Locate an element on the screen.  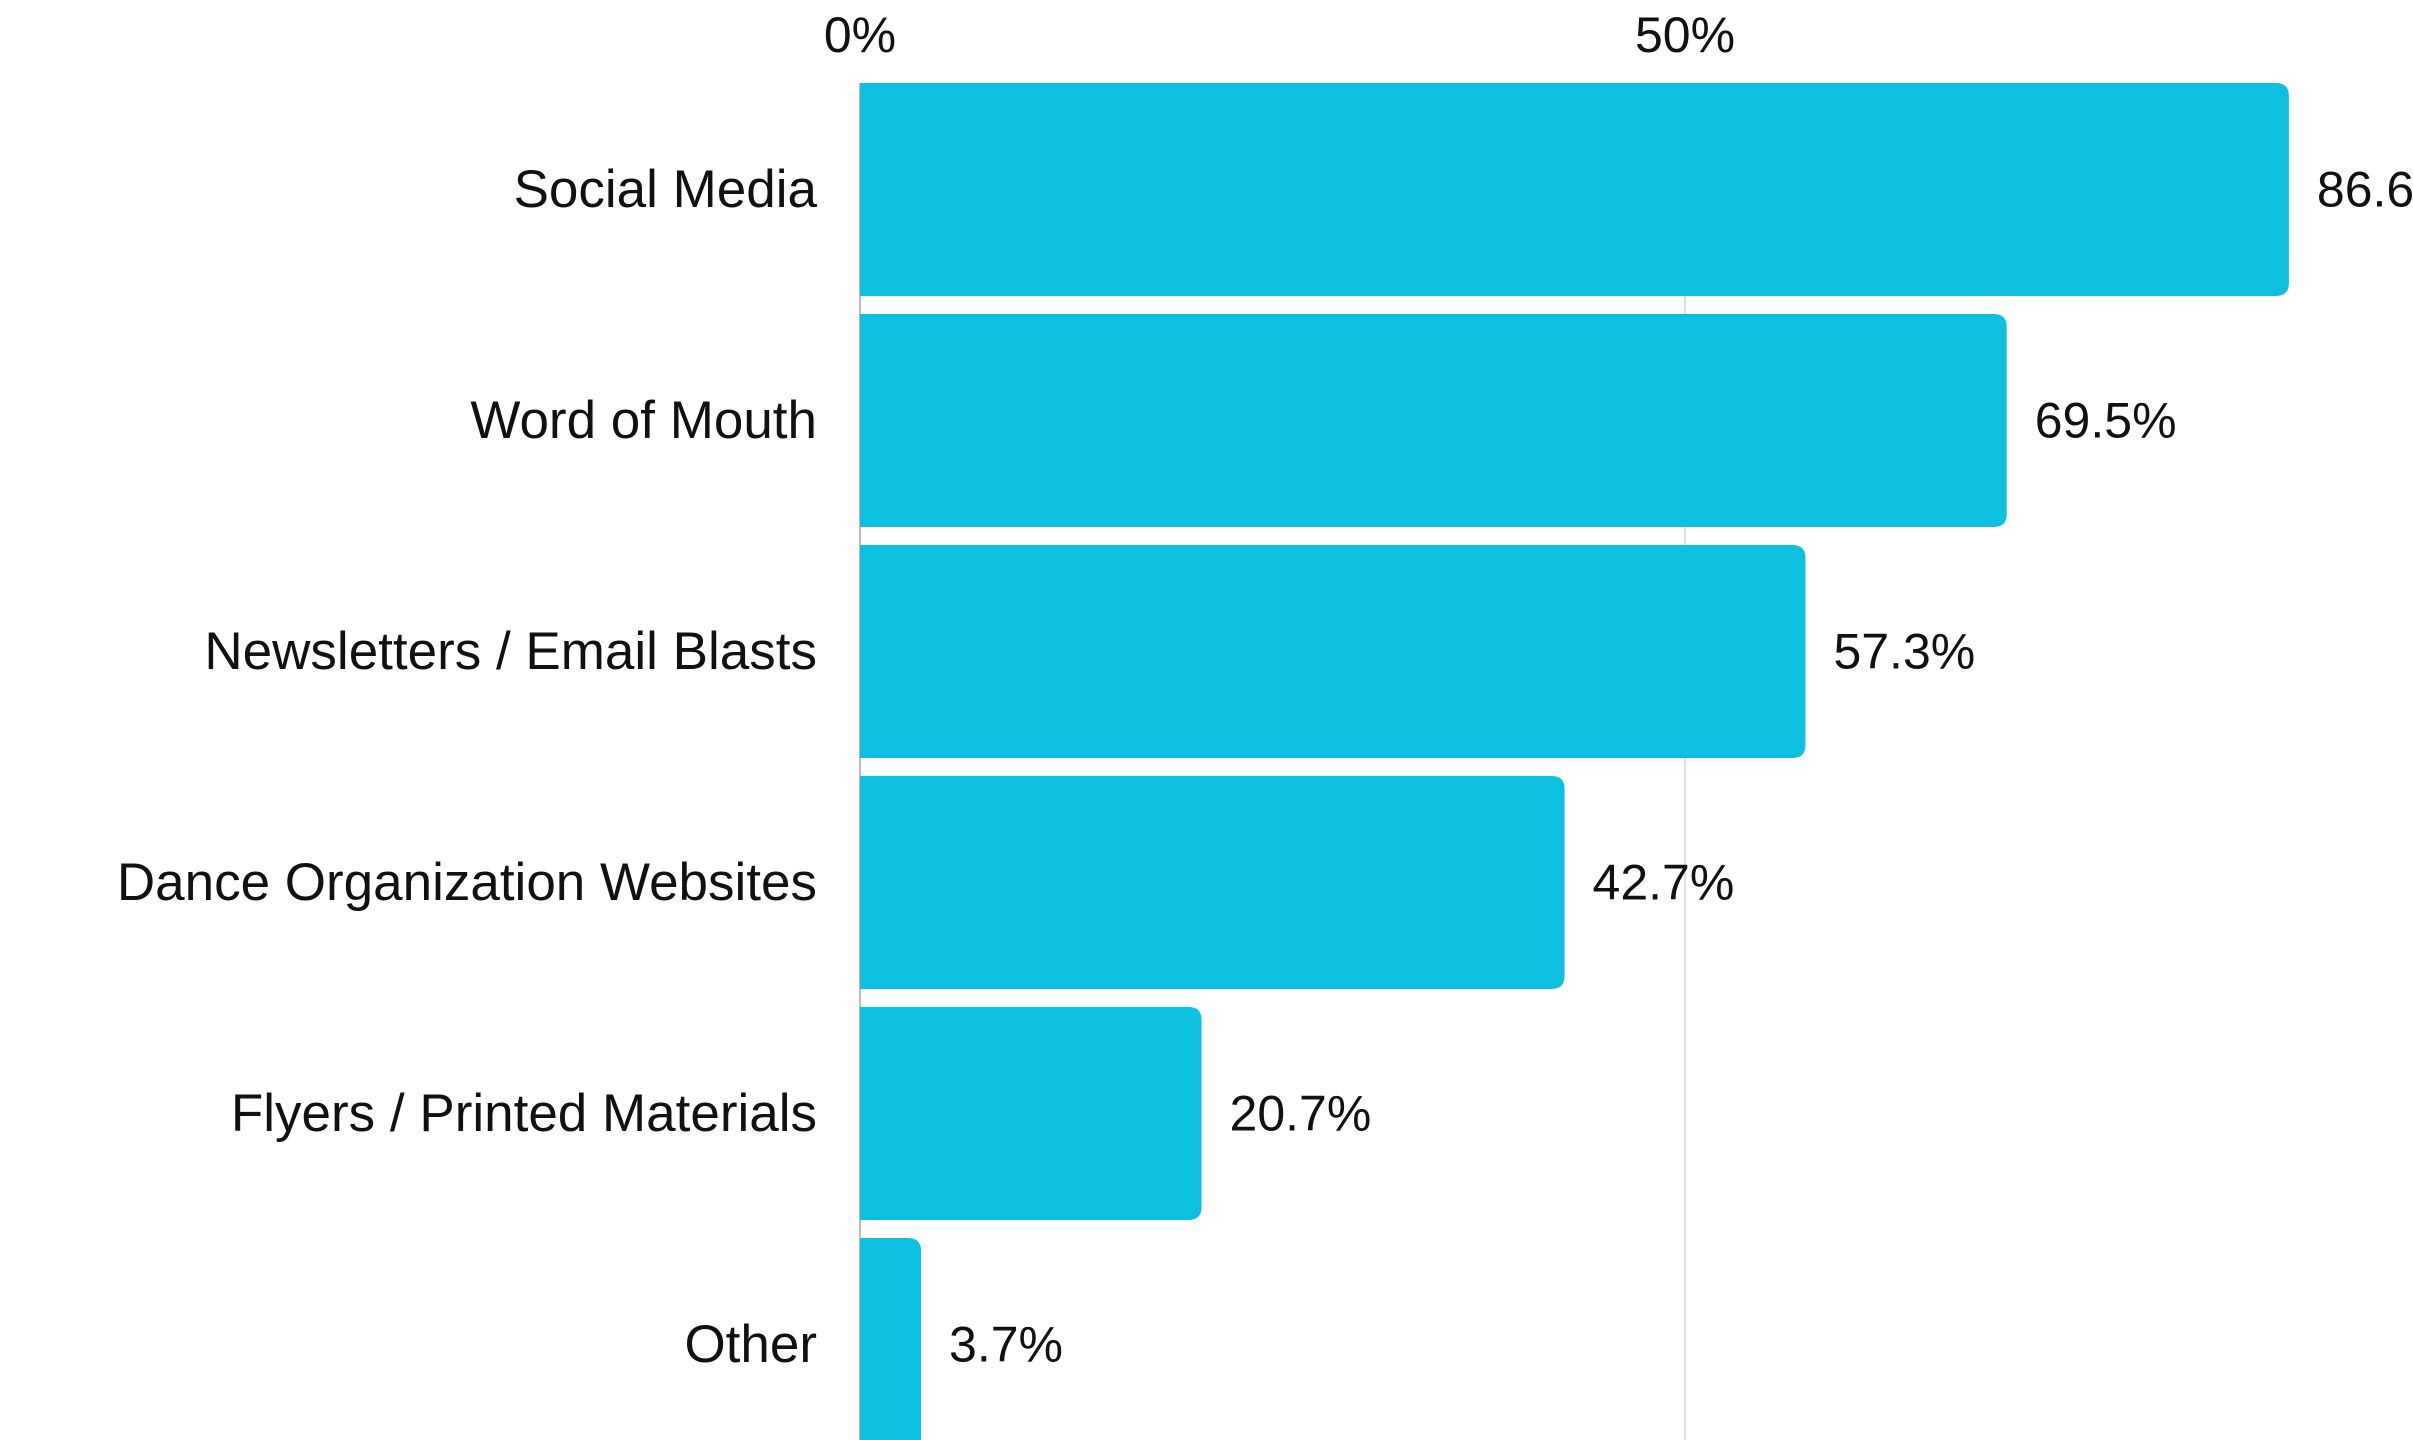
x-tick-label: 50% is located at coordinates (1685, 35).